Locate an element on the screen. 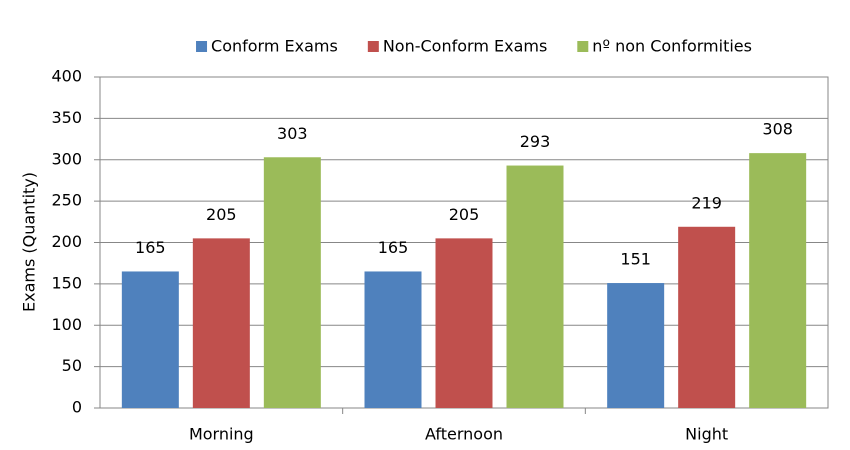 The width and height of the screenshot is (850, 450). y-tick-label: 250 is located at coordinates (66, 200).